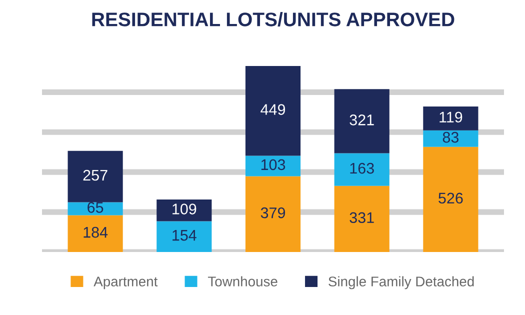  Describe the element at coordinates (126, 283) in the screenshot. I see `legend-label: Apartment` at that location.